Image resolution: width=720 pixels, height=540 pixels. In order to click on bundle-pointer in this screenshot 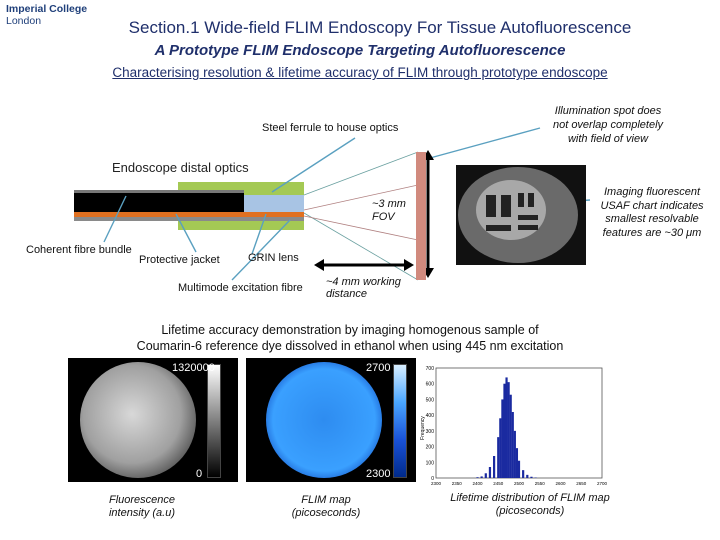, I will do `click(115, 219)`.